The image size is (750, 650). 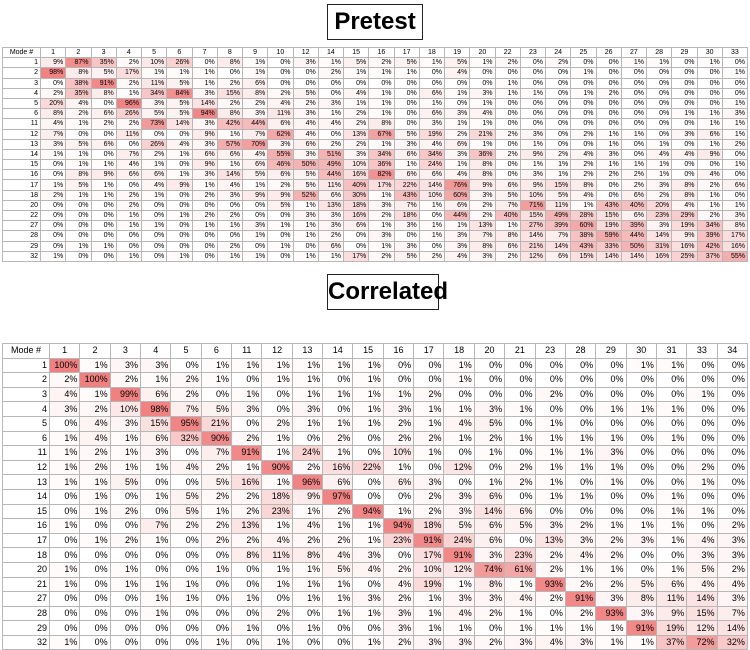 What do you see at coordinates (21, 83) in the screenshot?
I see `row-header: 3` at bounding box center [21, 83].